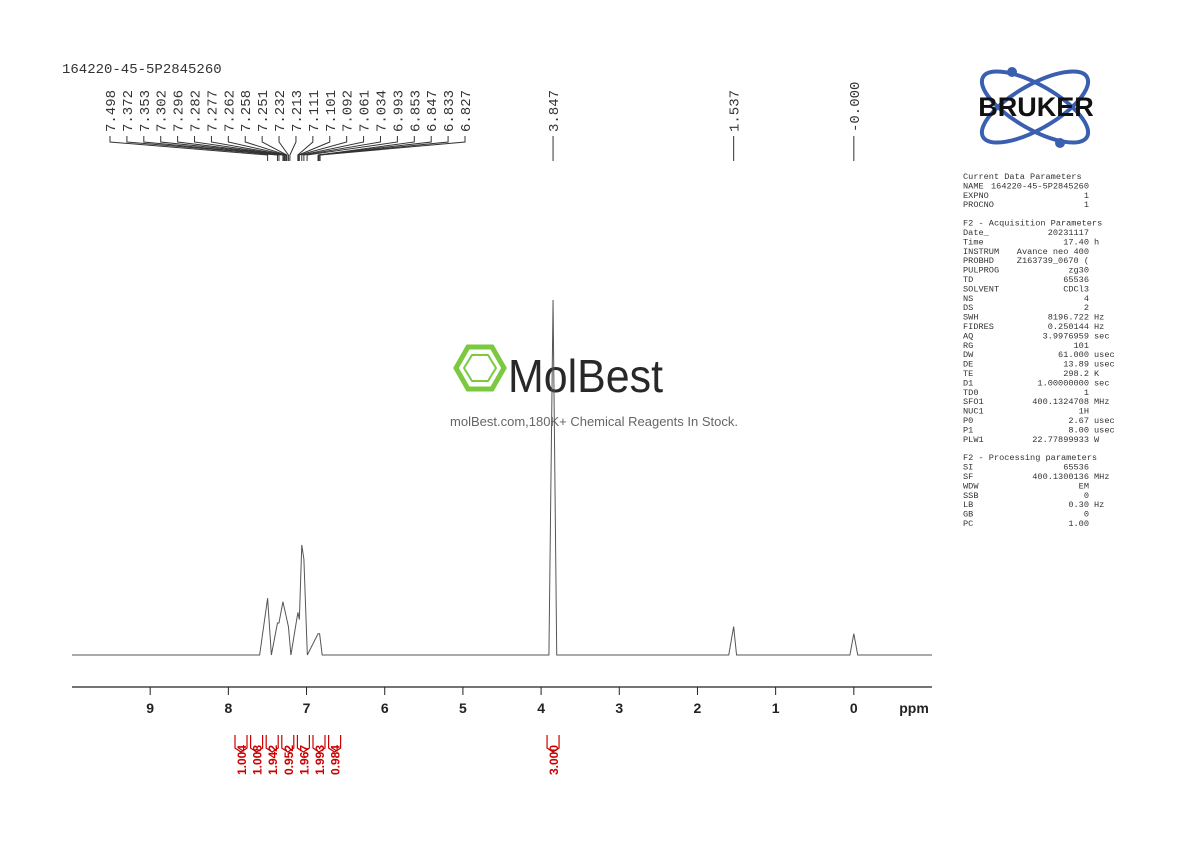  Describe the element at coordinates (973, 402) in the screenshot. I see `param-name: SFO1` at that location.